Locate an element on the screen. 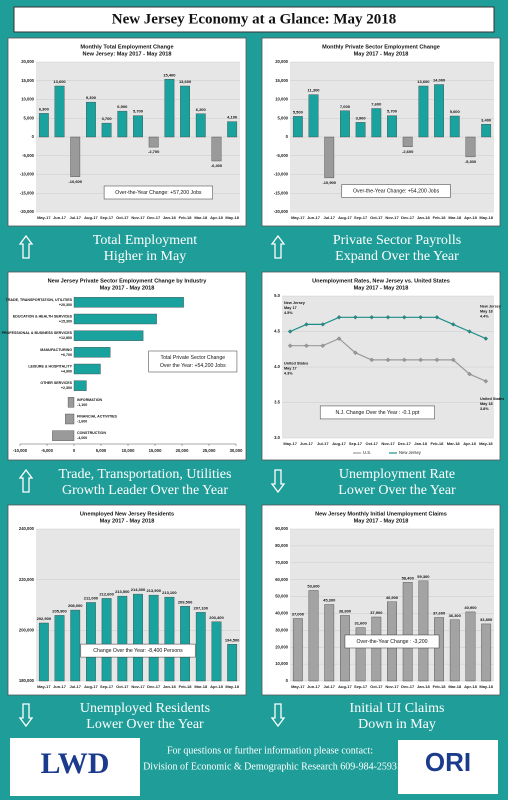 This screenshot has height=800, width=508. value-label: 46,900 is located at coordinates (392, 597).